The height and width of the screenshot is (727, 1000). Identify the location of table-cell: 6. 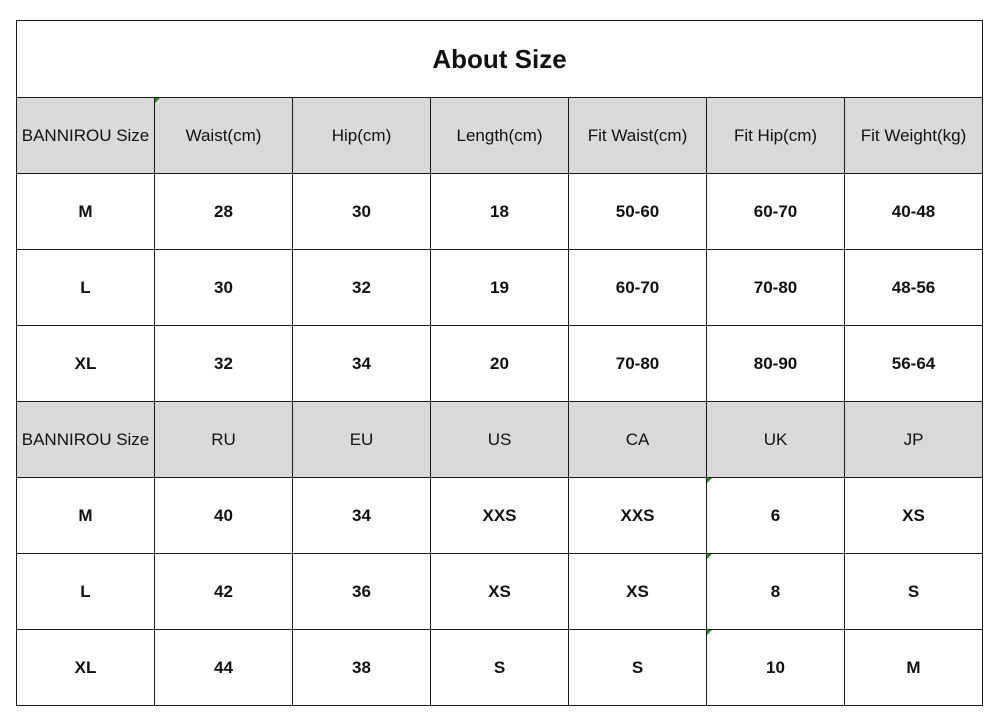
(775, 515).